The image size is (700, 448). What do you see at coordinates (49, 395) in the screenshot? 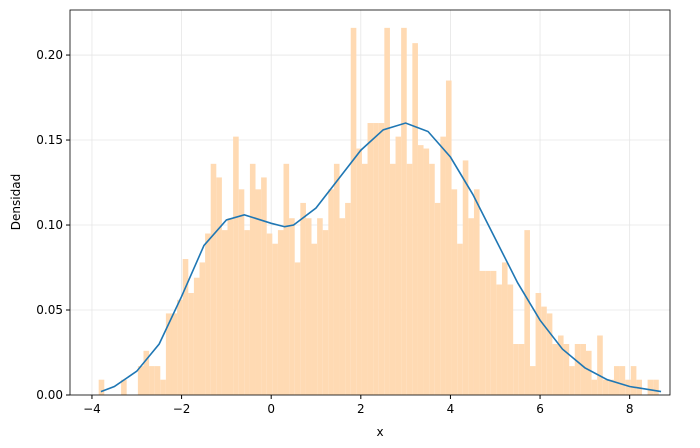
I see `y-tick-label: 0.00` at bounding box center [49, 395].